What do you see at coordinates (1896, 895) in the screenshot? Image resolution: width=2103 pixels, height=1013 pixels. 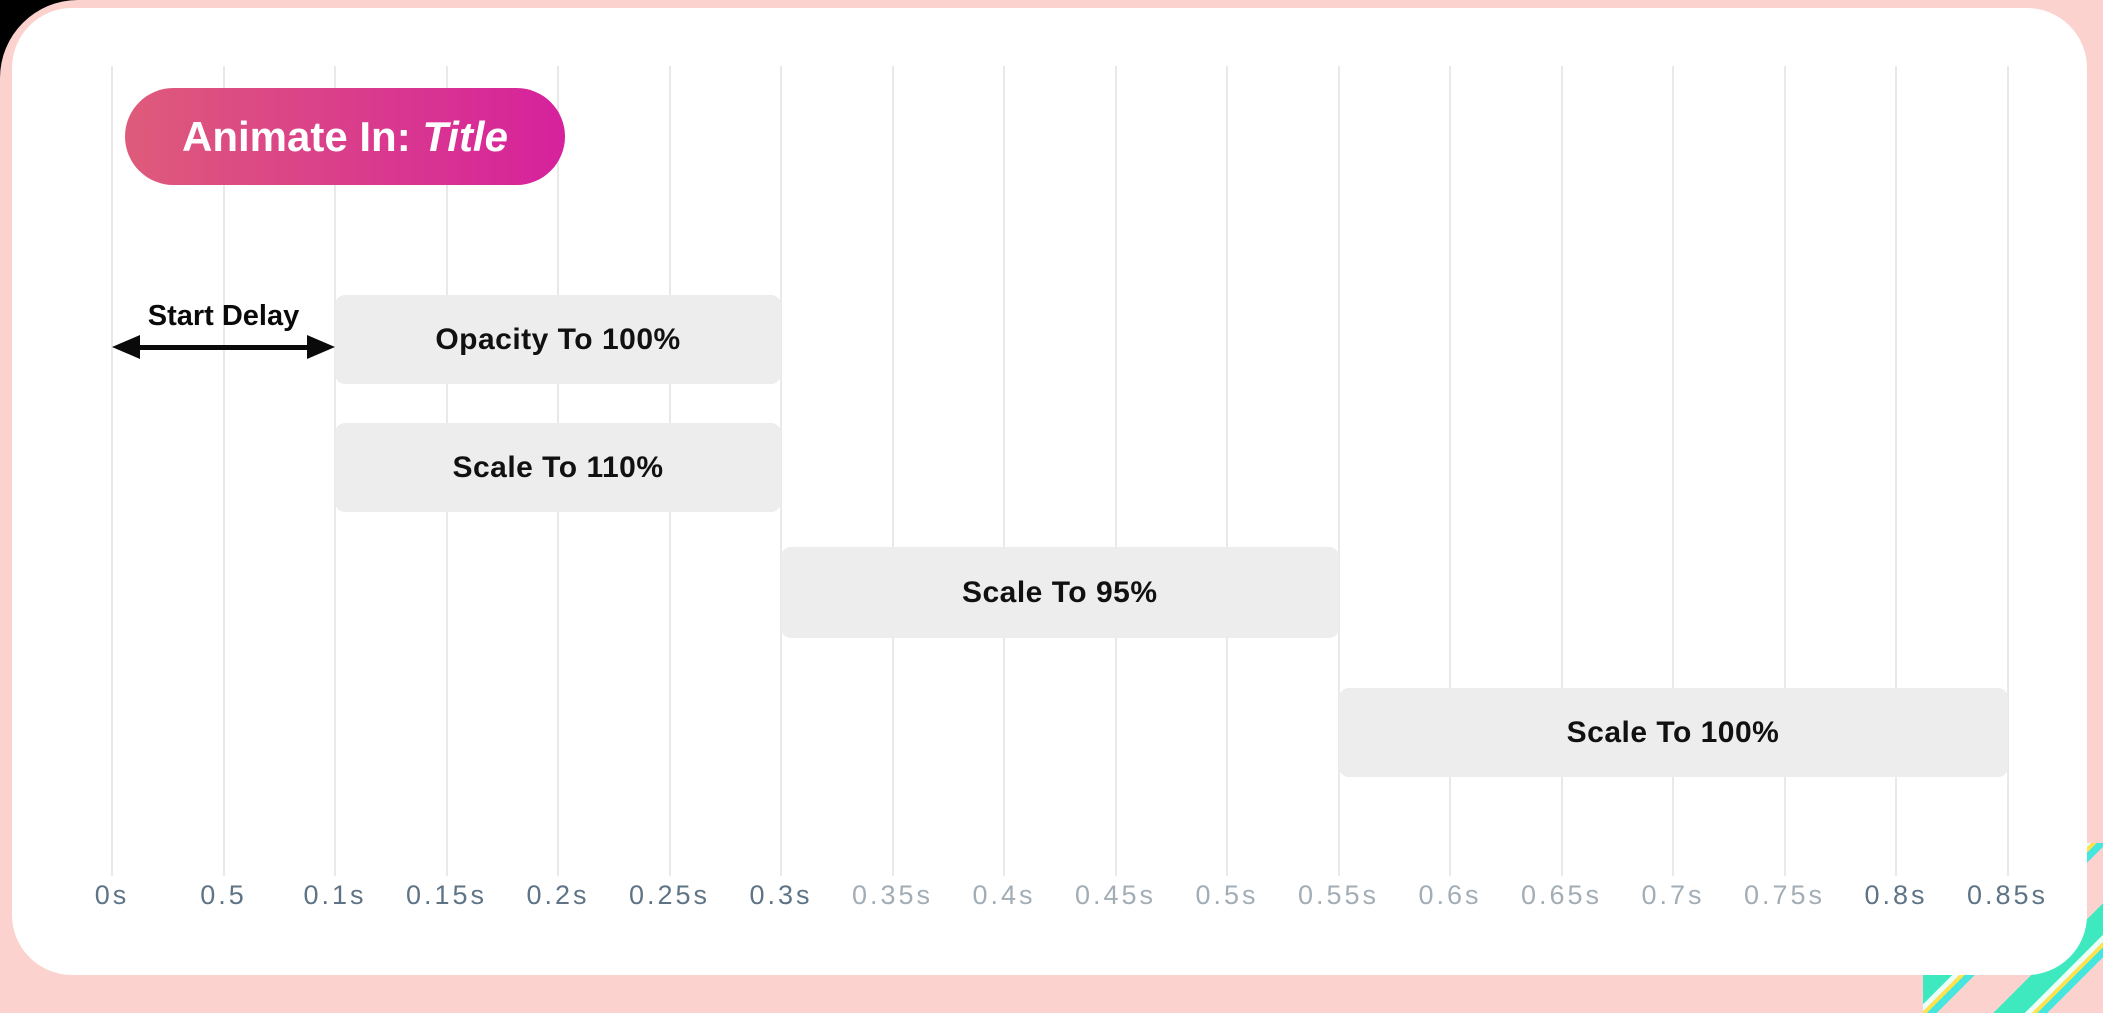 I see `axis-tick-label: 0.8s` at bounding box center [1896, 895].